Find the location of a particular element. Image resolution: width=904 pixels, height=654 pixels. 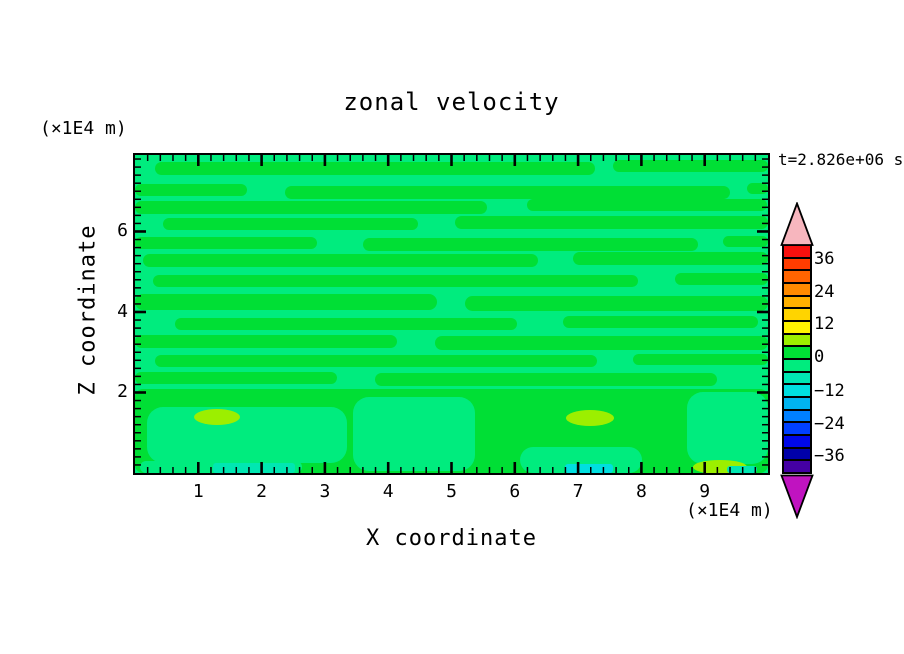

chart-title: zonal velocity is located at coordinates (451, 102).